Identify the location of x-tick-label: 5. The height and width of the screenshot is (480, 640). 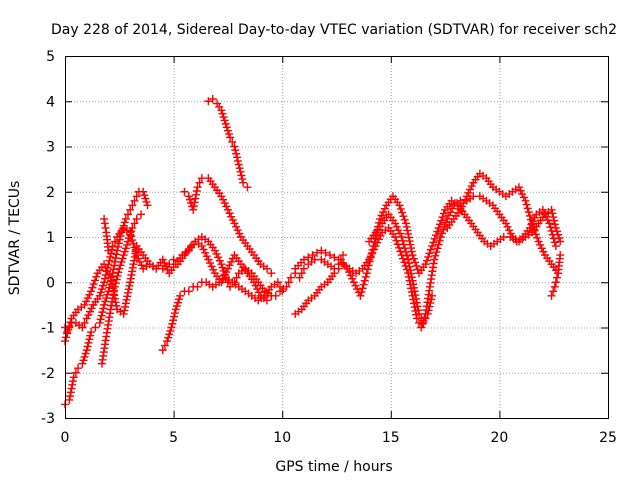
(173, 438).